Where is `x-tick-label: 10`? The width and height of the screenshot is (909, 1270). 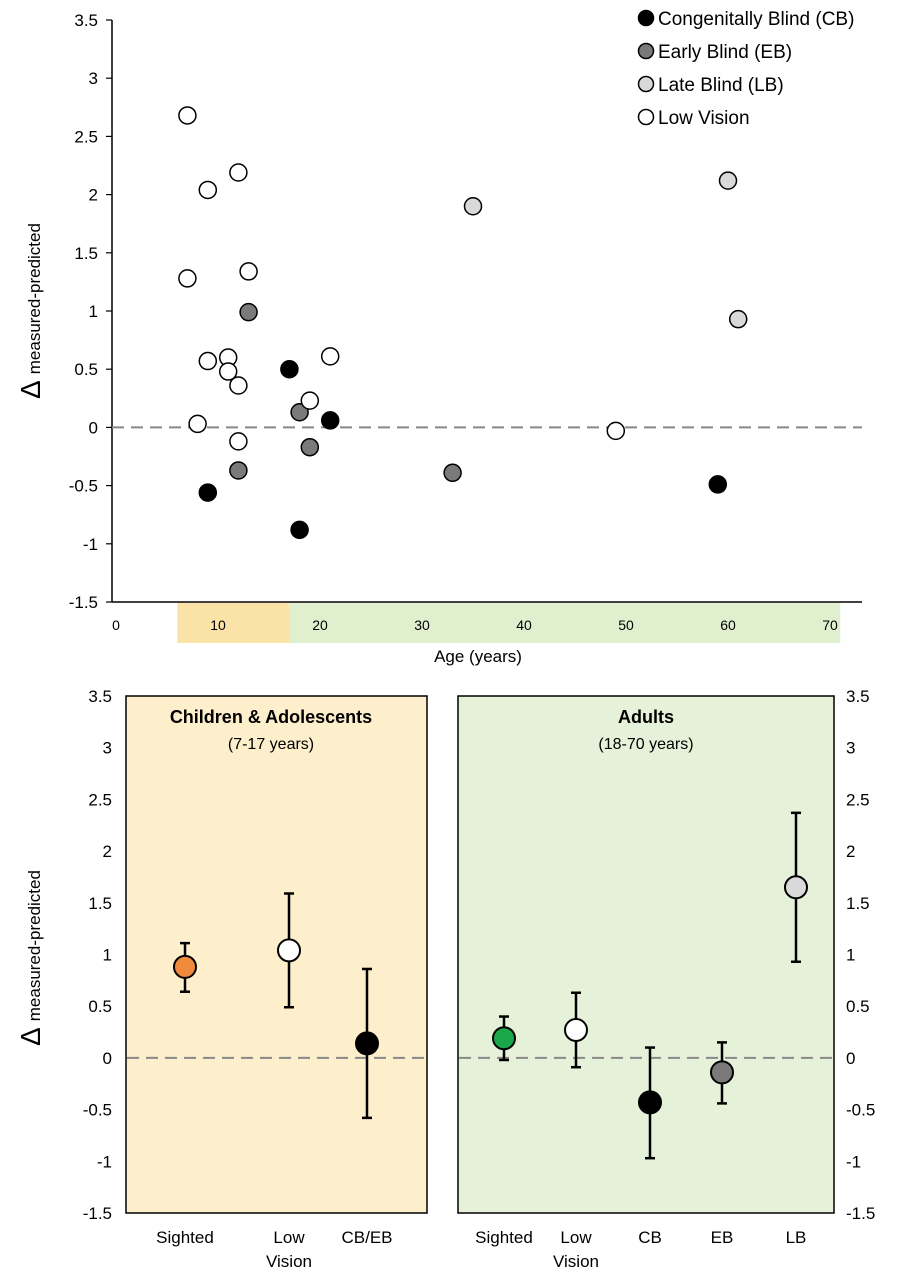
x-tick-label: 10 is located at coordinates (218, 625).